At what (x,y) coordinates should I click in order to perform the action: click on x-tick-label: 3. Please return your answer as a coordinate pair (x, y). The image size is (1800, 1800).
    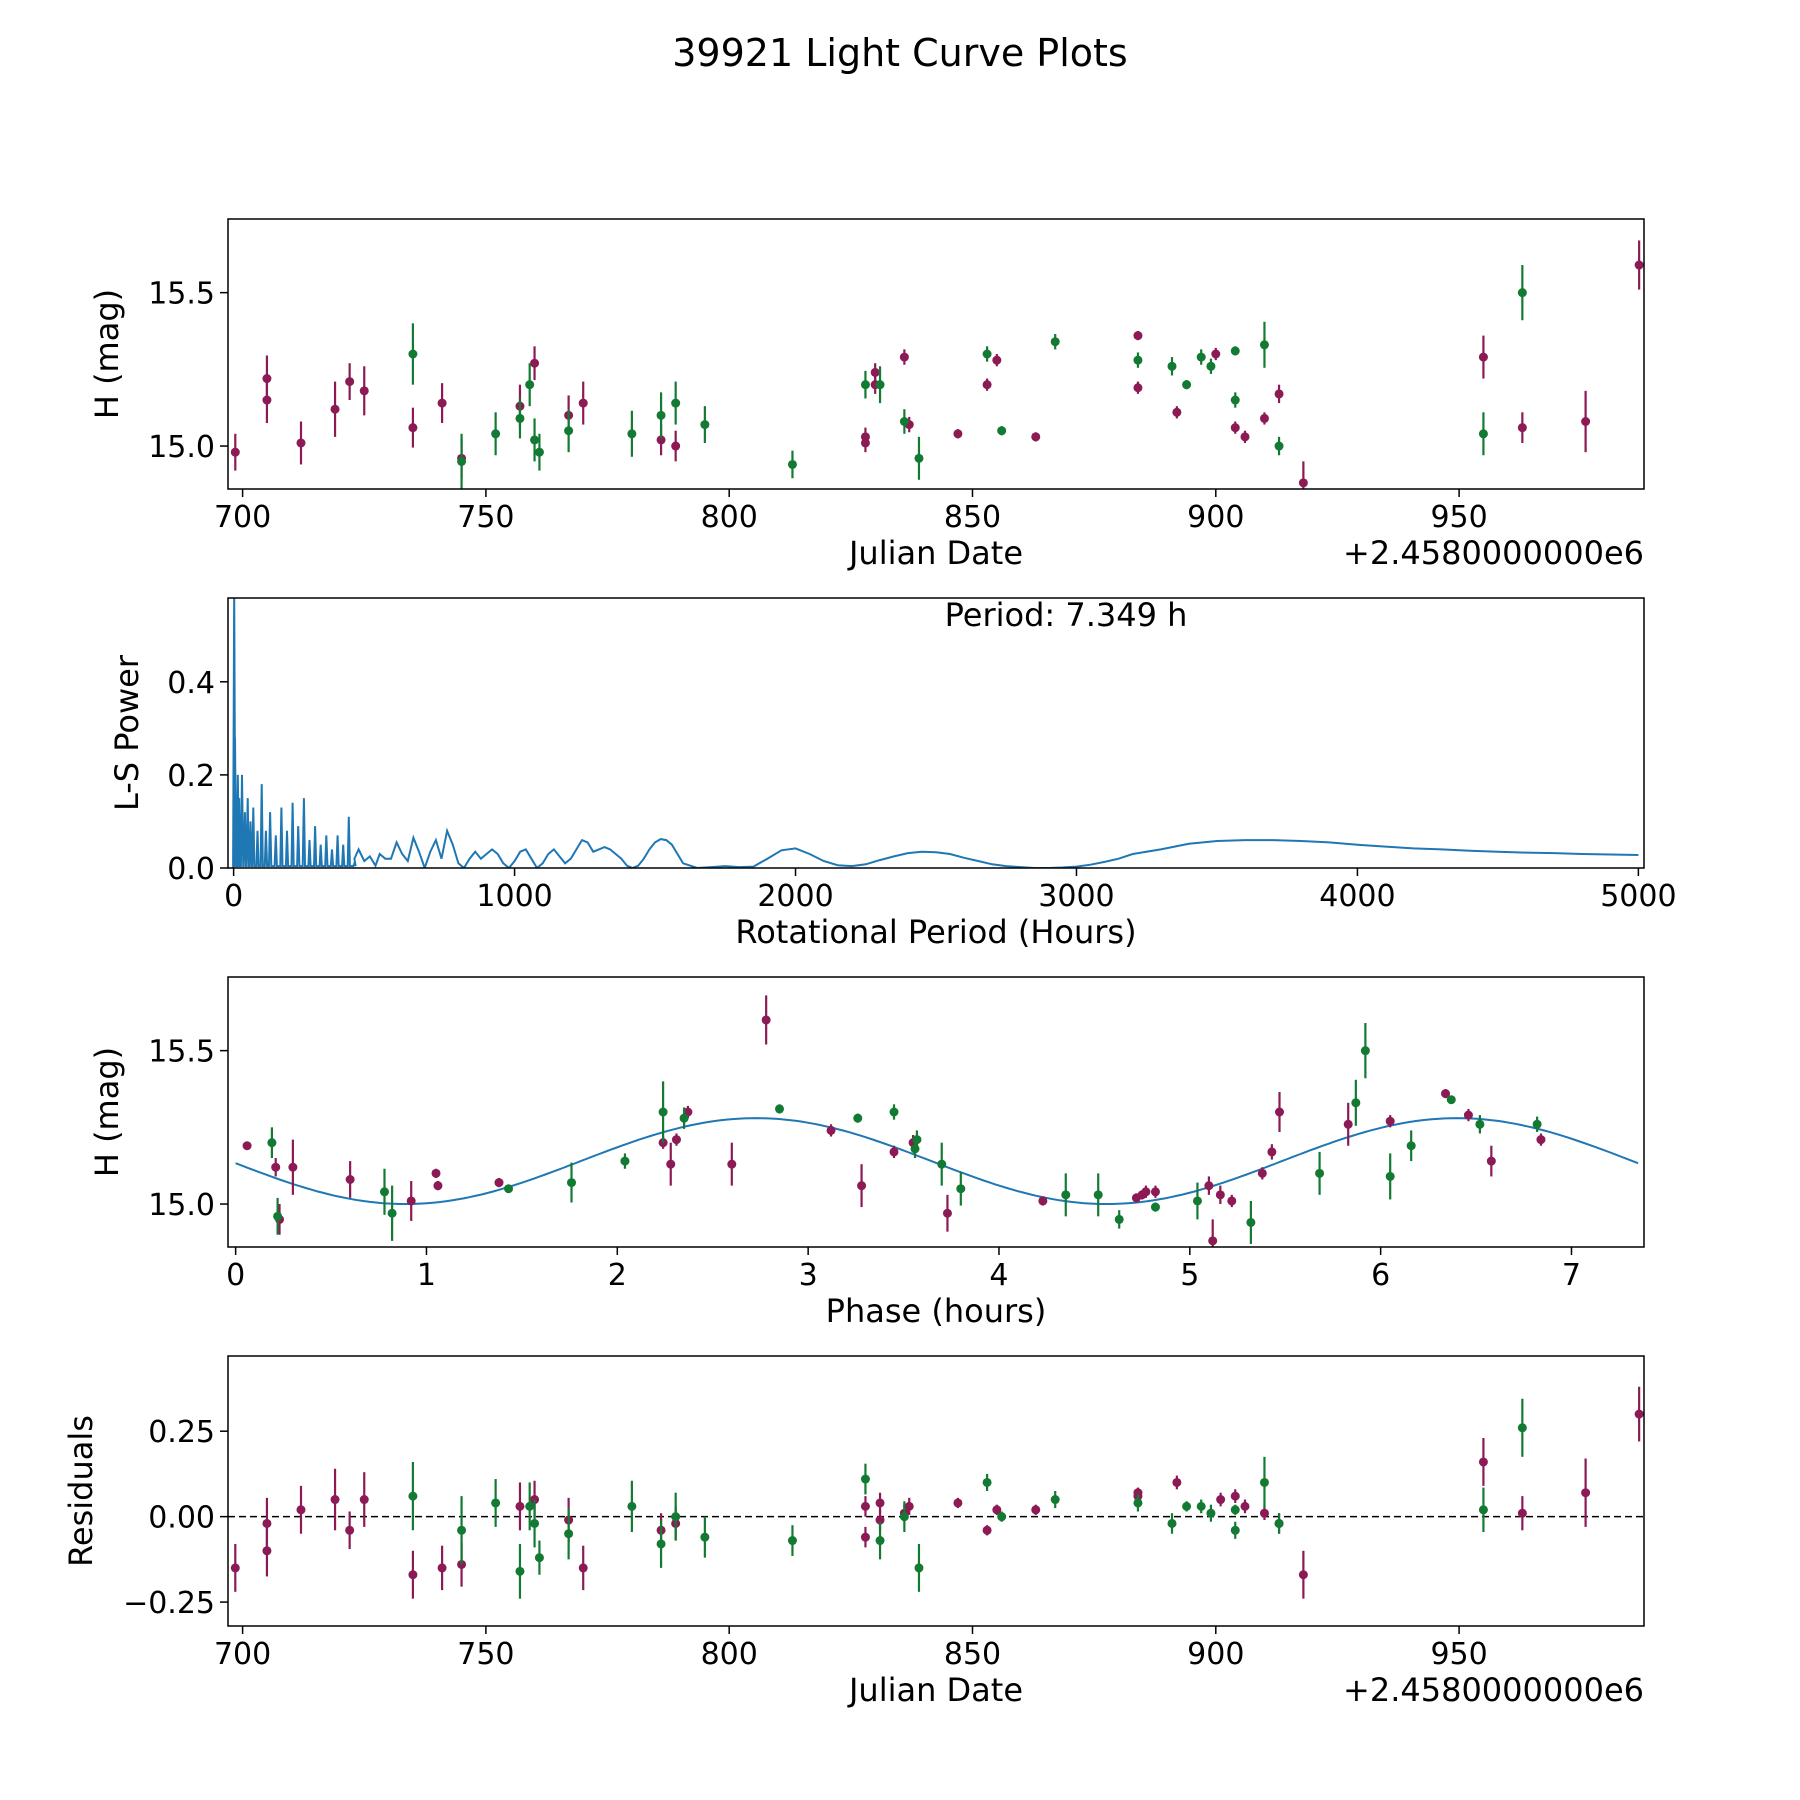
    Looking at the image, I should click on (808, 1275).